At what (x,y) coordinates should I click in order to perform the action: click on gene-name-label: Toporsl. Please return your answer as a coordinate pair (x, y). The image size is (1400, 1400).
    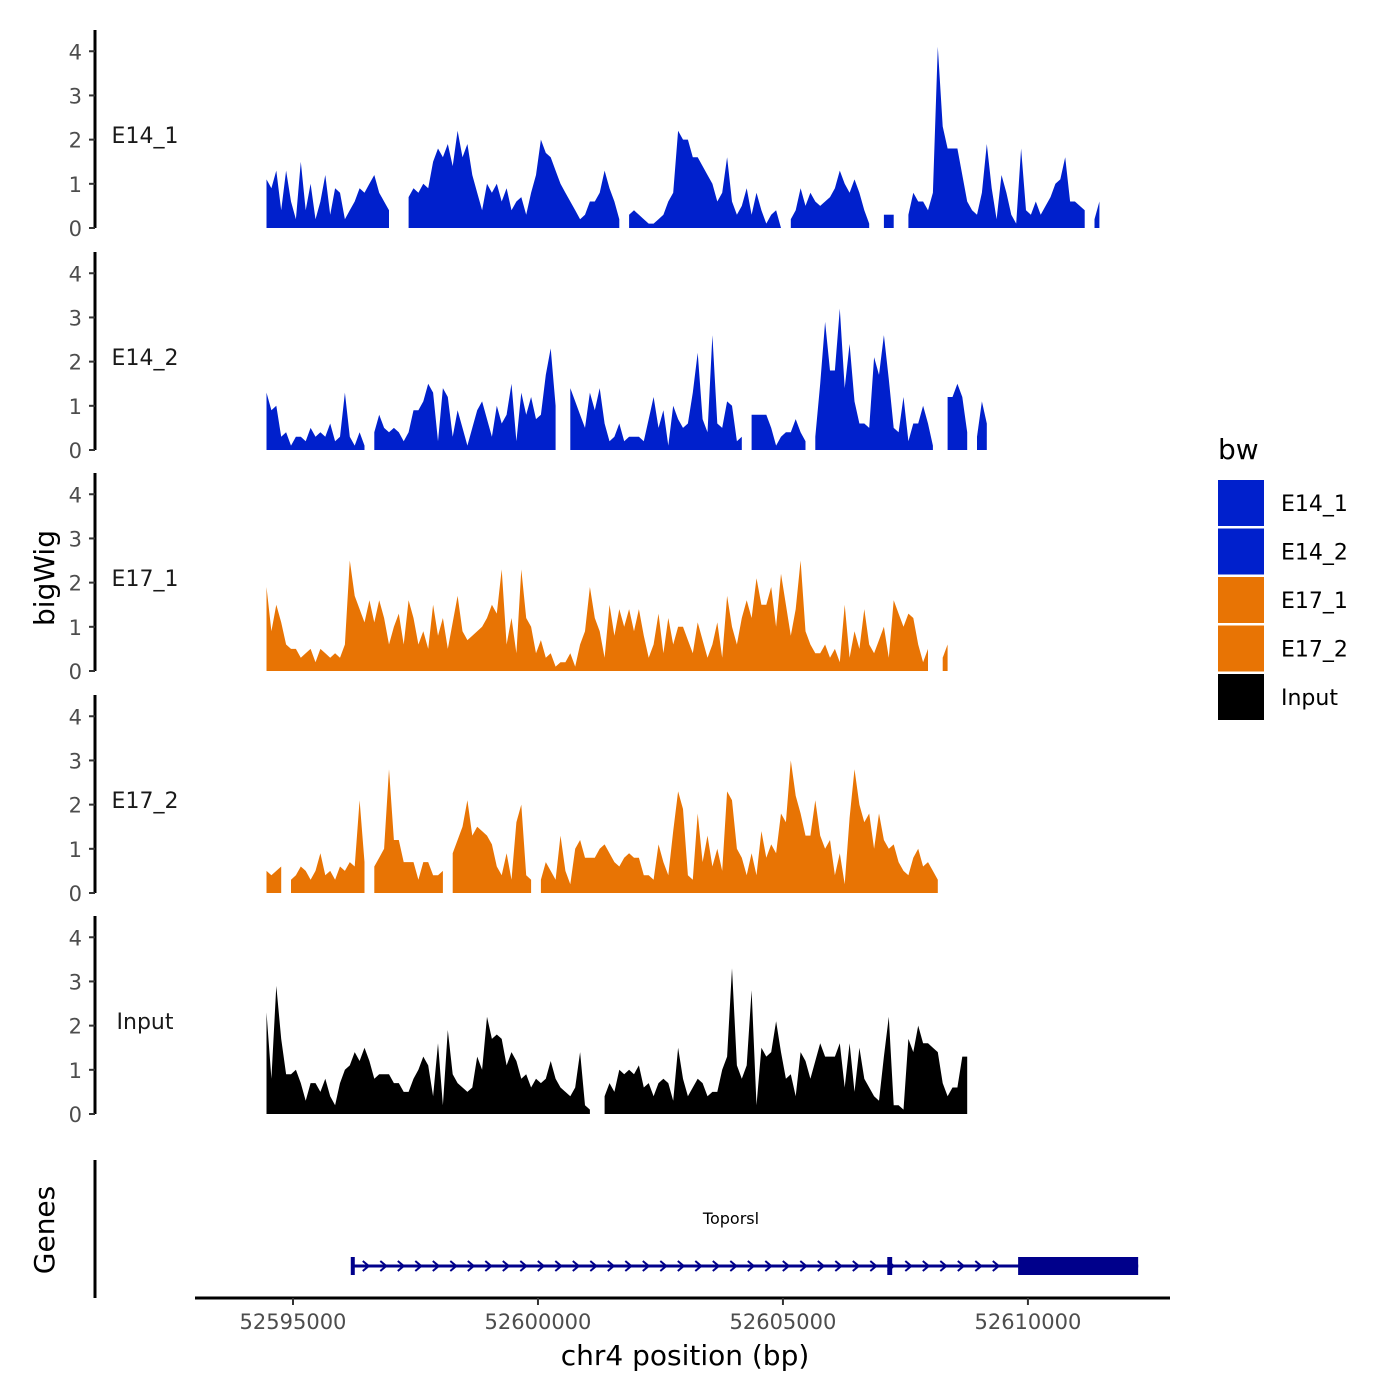
    Looking at the image, I should click on (730, 1218).